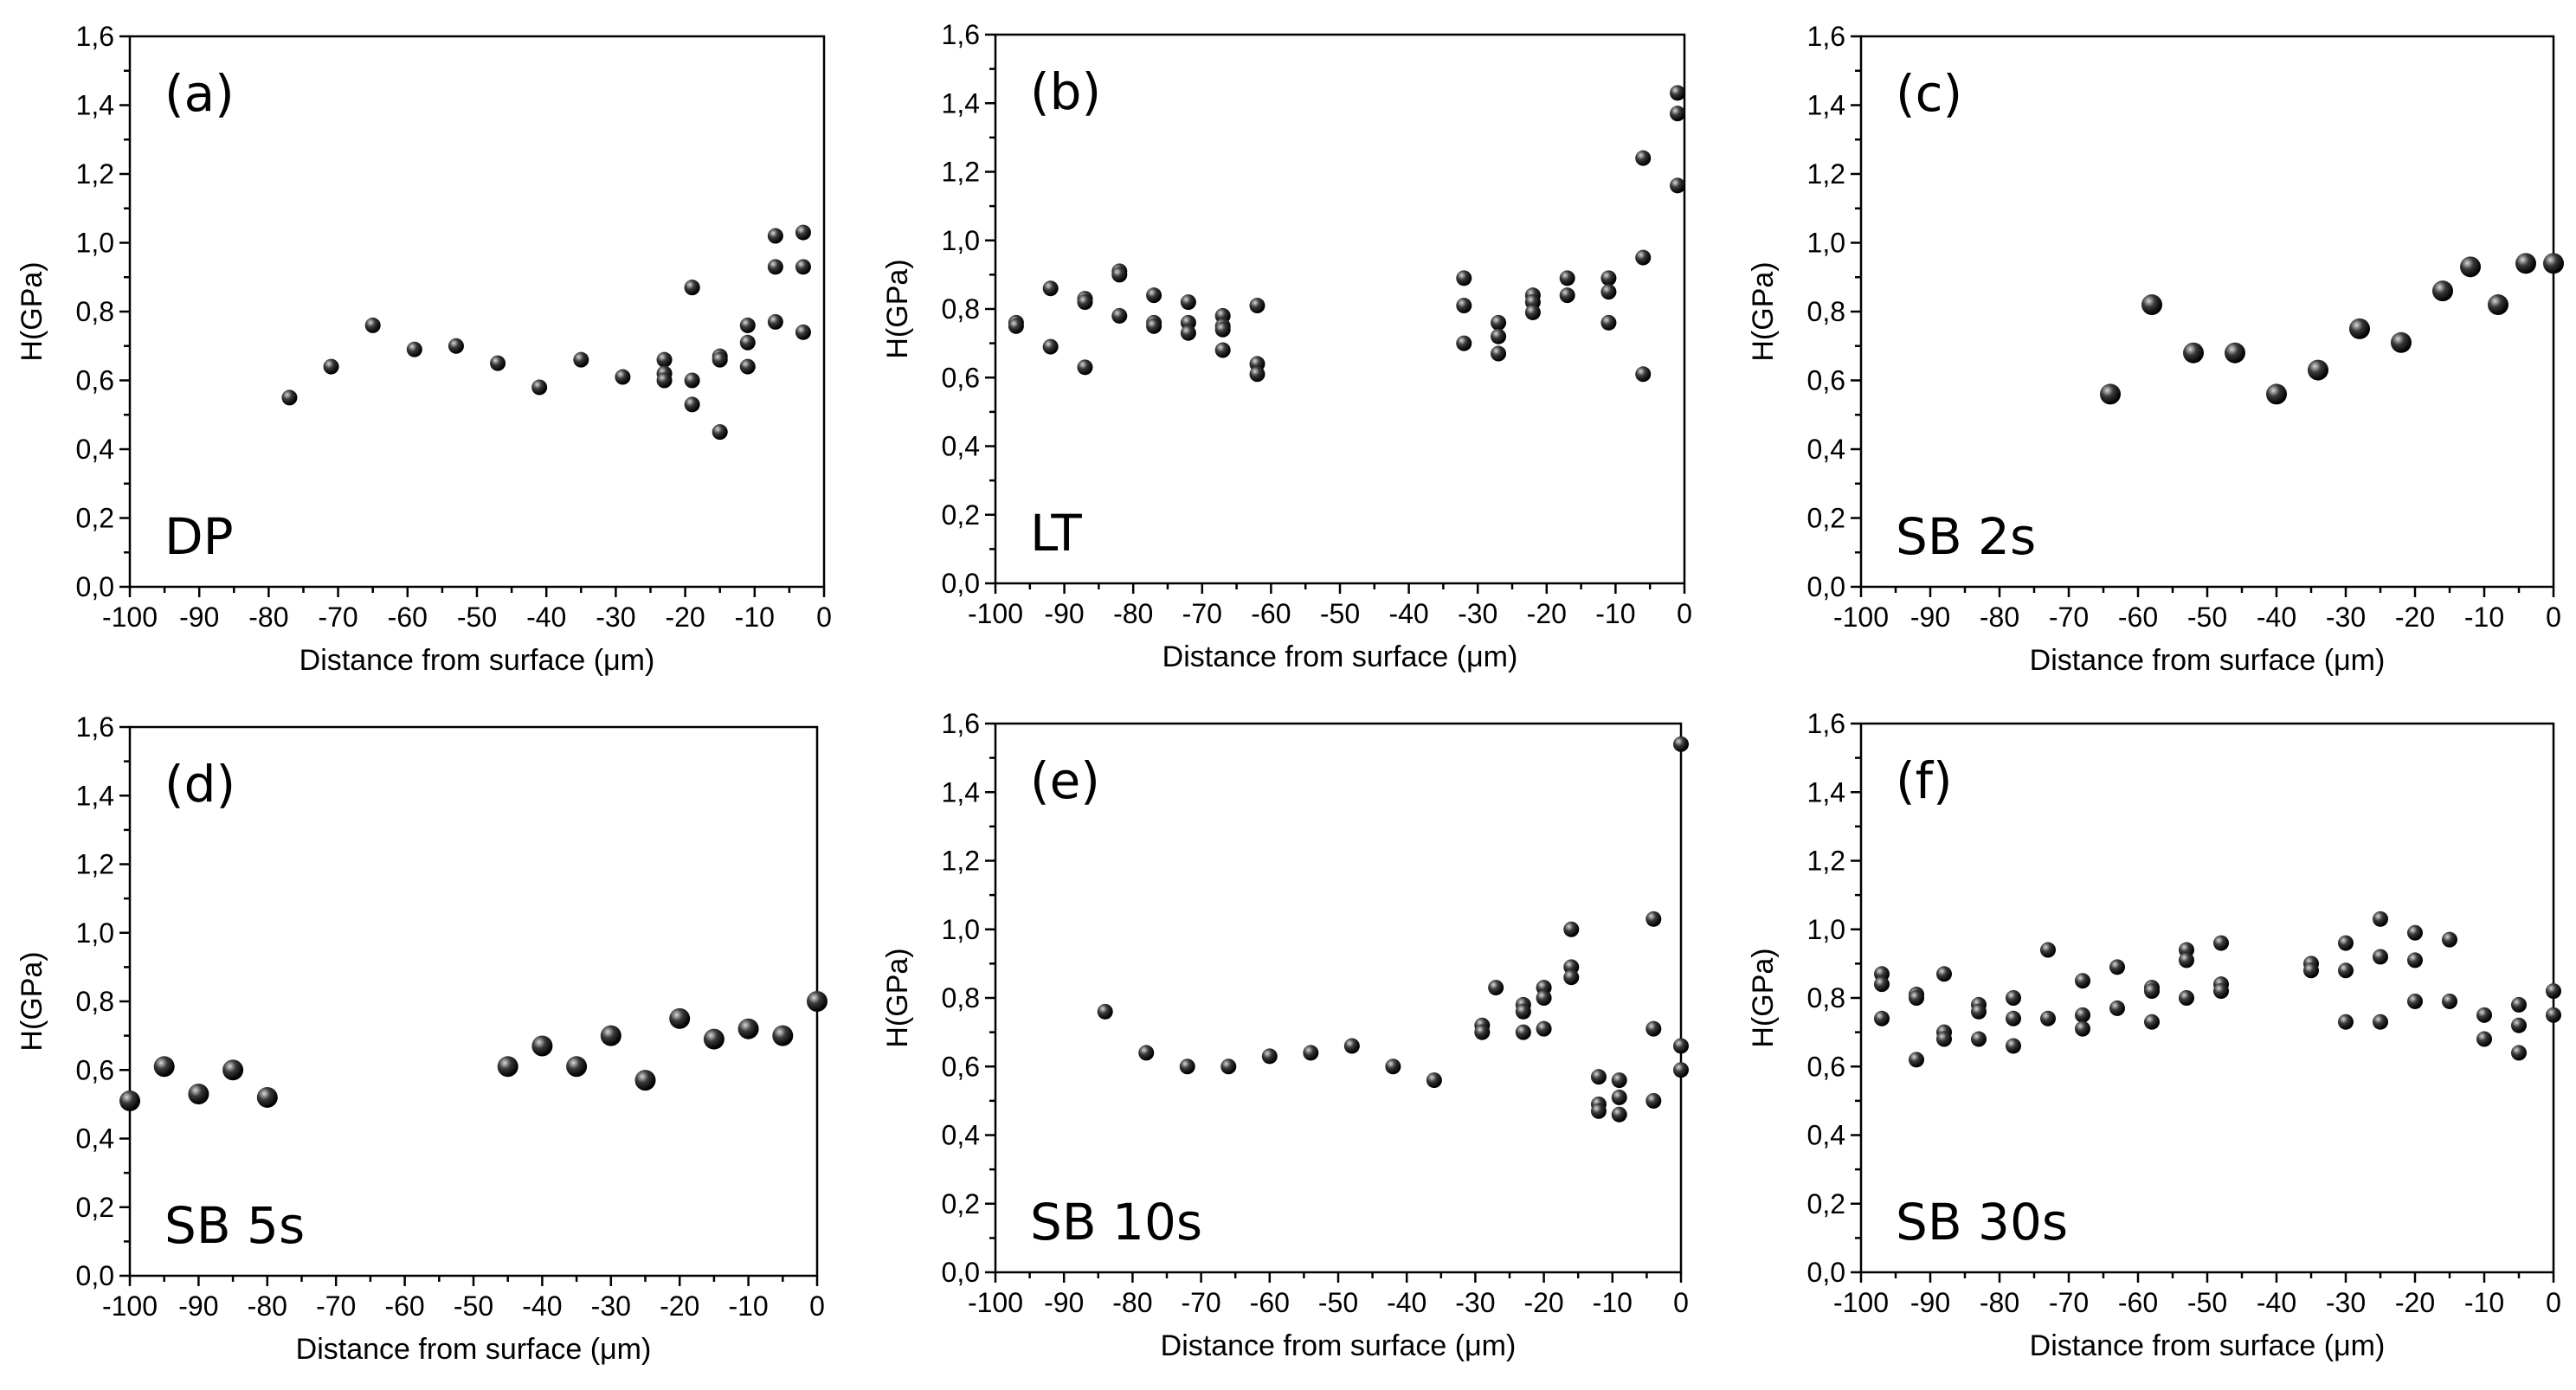 This screenshot has width=2576, height=1390. I want to click on y-tick-label: 1,0, so click(961, 241).